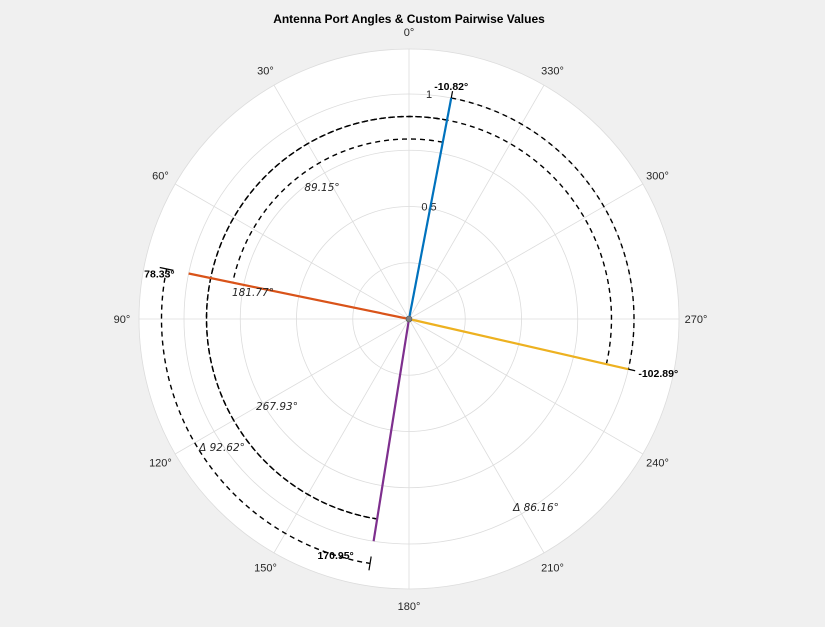 The height and width of the screenshot is (627, 825). Describe the element at coordinates (335, 556) in the screenshot. I see `port-angle-label: 170.95°` at that location.